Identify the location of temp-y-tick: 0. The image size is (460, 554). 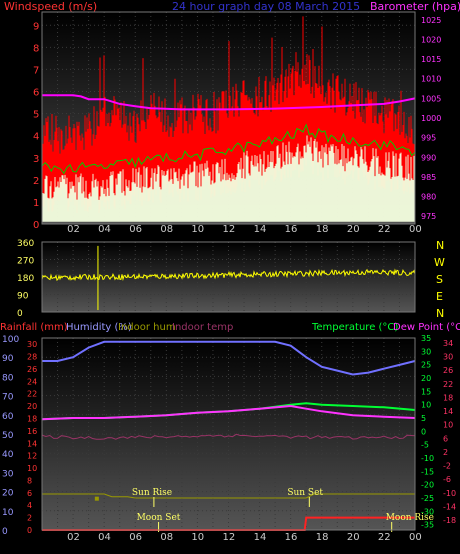
(423, 431).